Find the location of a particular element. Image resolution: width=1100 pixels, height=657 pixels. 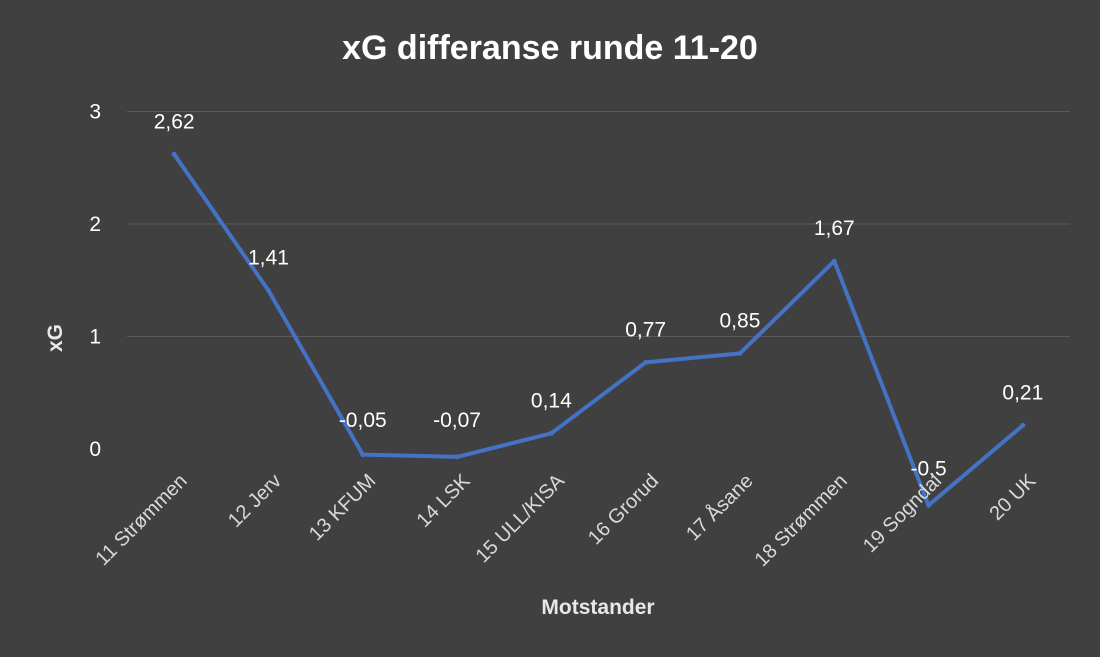

data-label: 2,62 is located at coordinates (174, 121).